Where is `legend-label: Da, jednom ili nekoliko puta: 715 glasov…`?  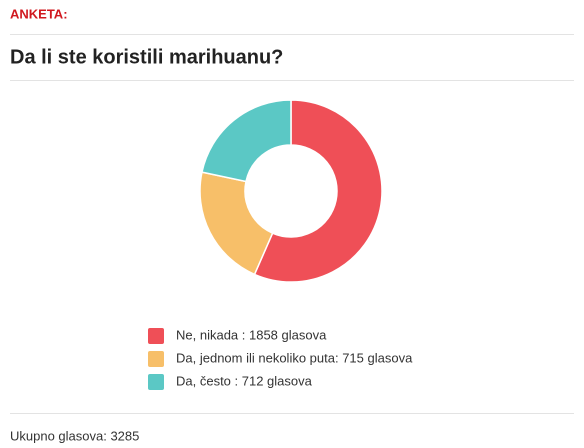 legend-label: Da, jednom ili nekoliko puta: 715 glasov… is located at coordinates (294, 357).